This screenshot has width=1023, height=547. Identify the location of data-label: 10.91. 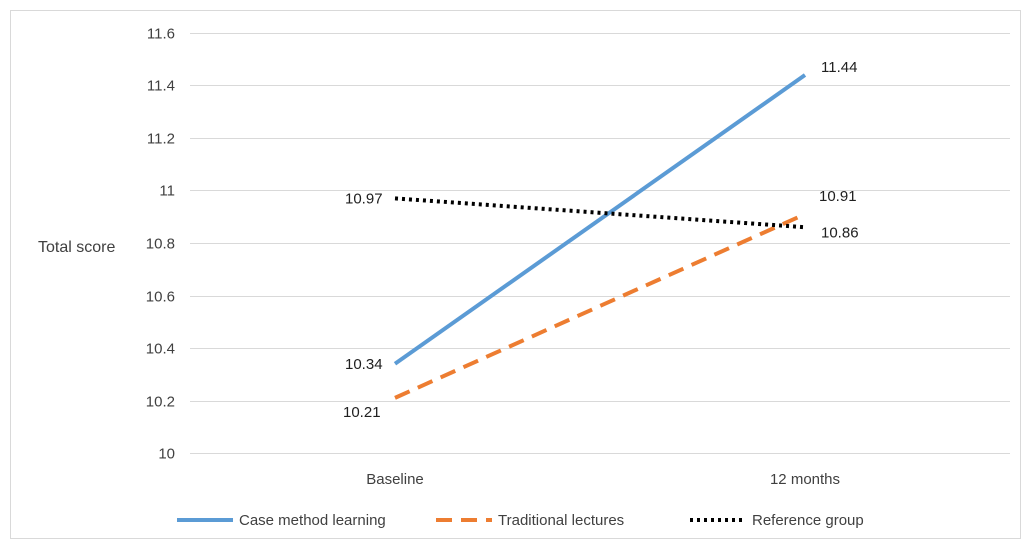
(838, 196).